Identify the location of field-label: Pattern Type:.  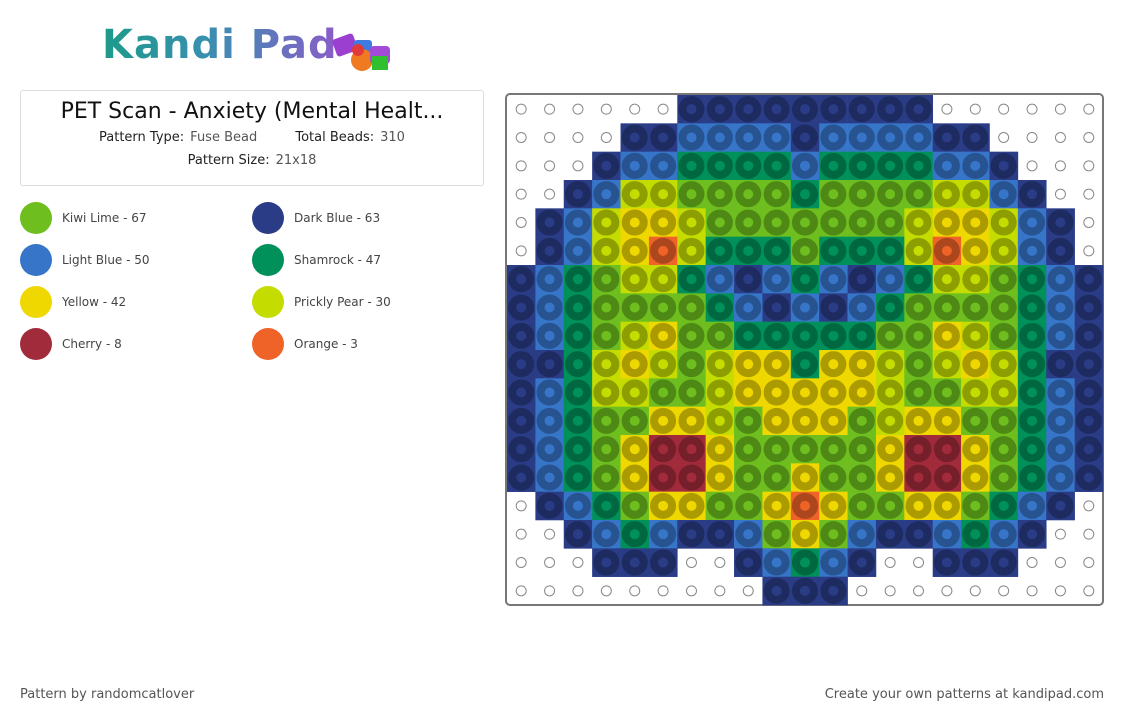
(142, 137).